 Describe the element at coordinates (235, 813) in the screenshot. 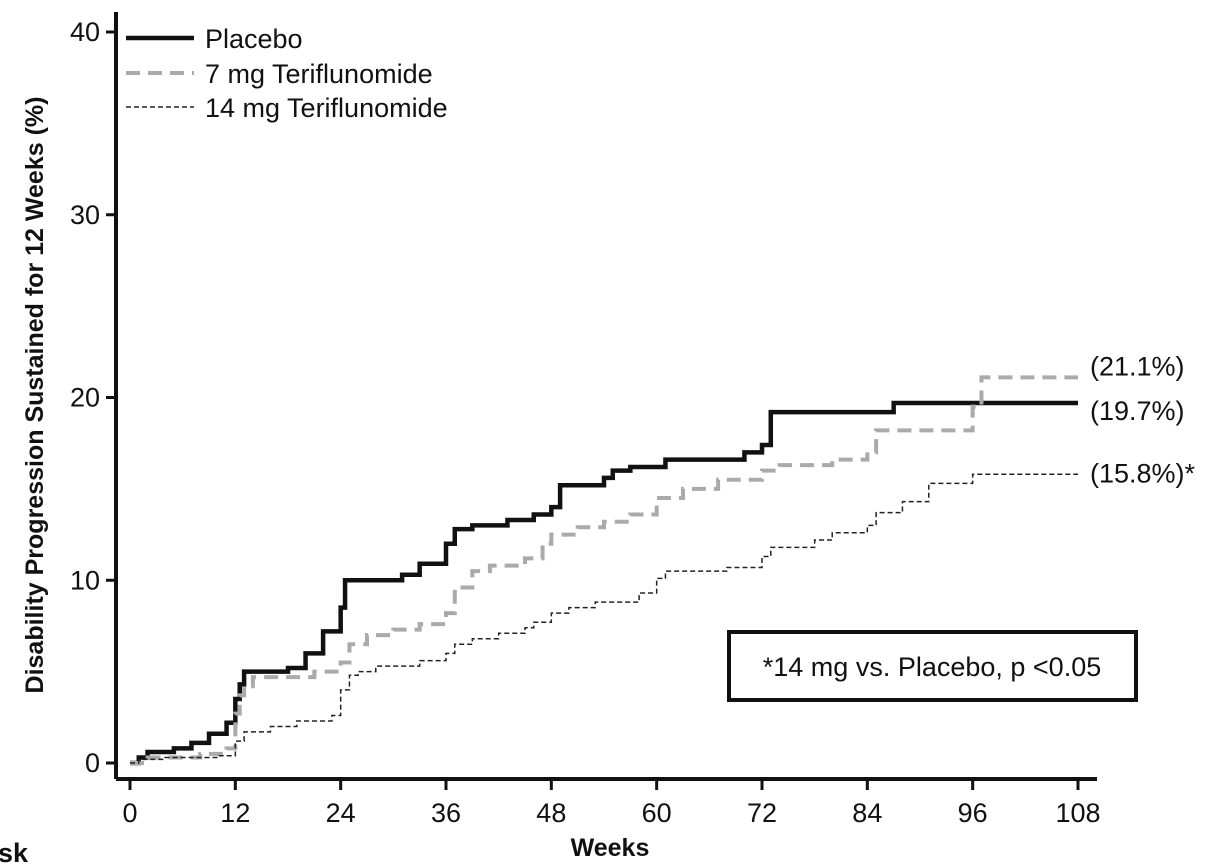

I see `x-tick-label: 12` at that location.